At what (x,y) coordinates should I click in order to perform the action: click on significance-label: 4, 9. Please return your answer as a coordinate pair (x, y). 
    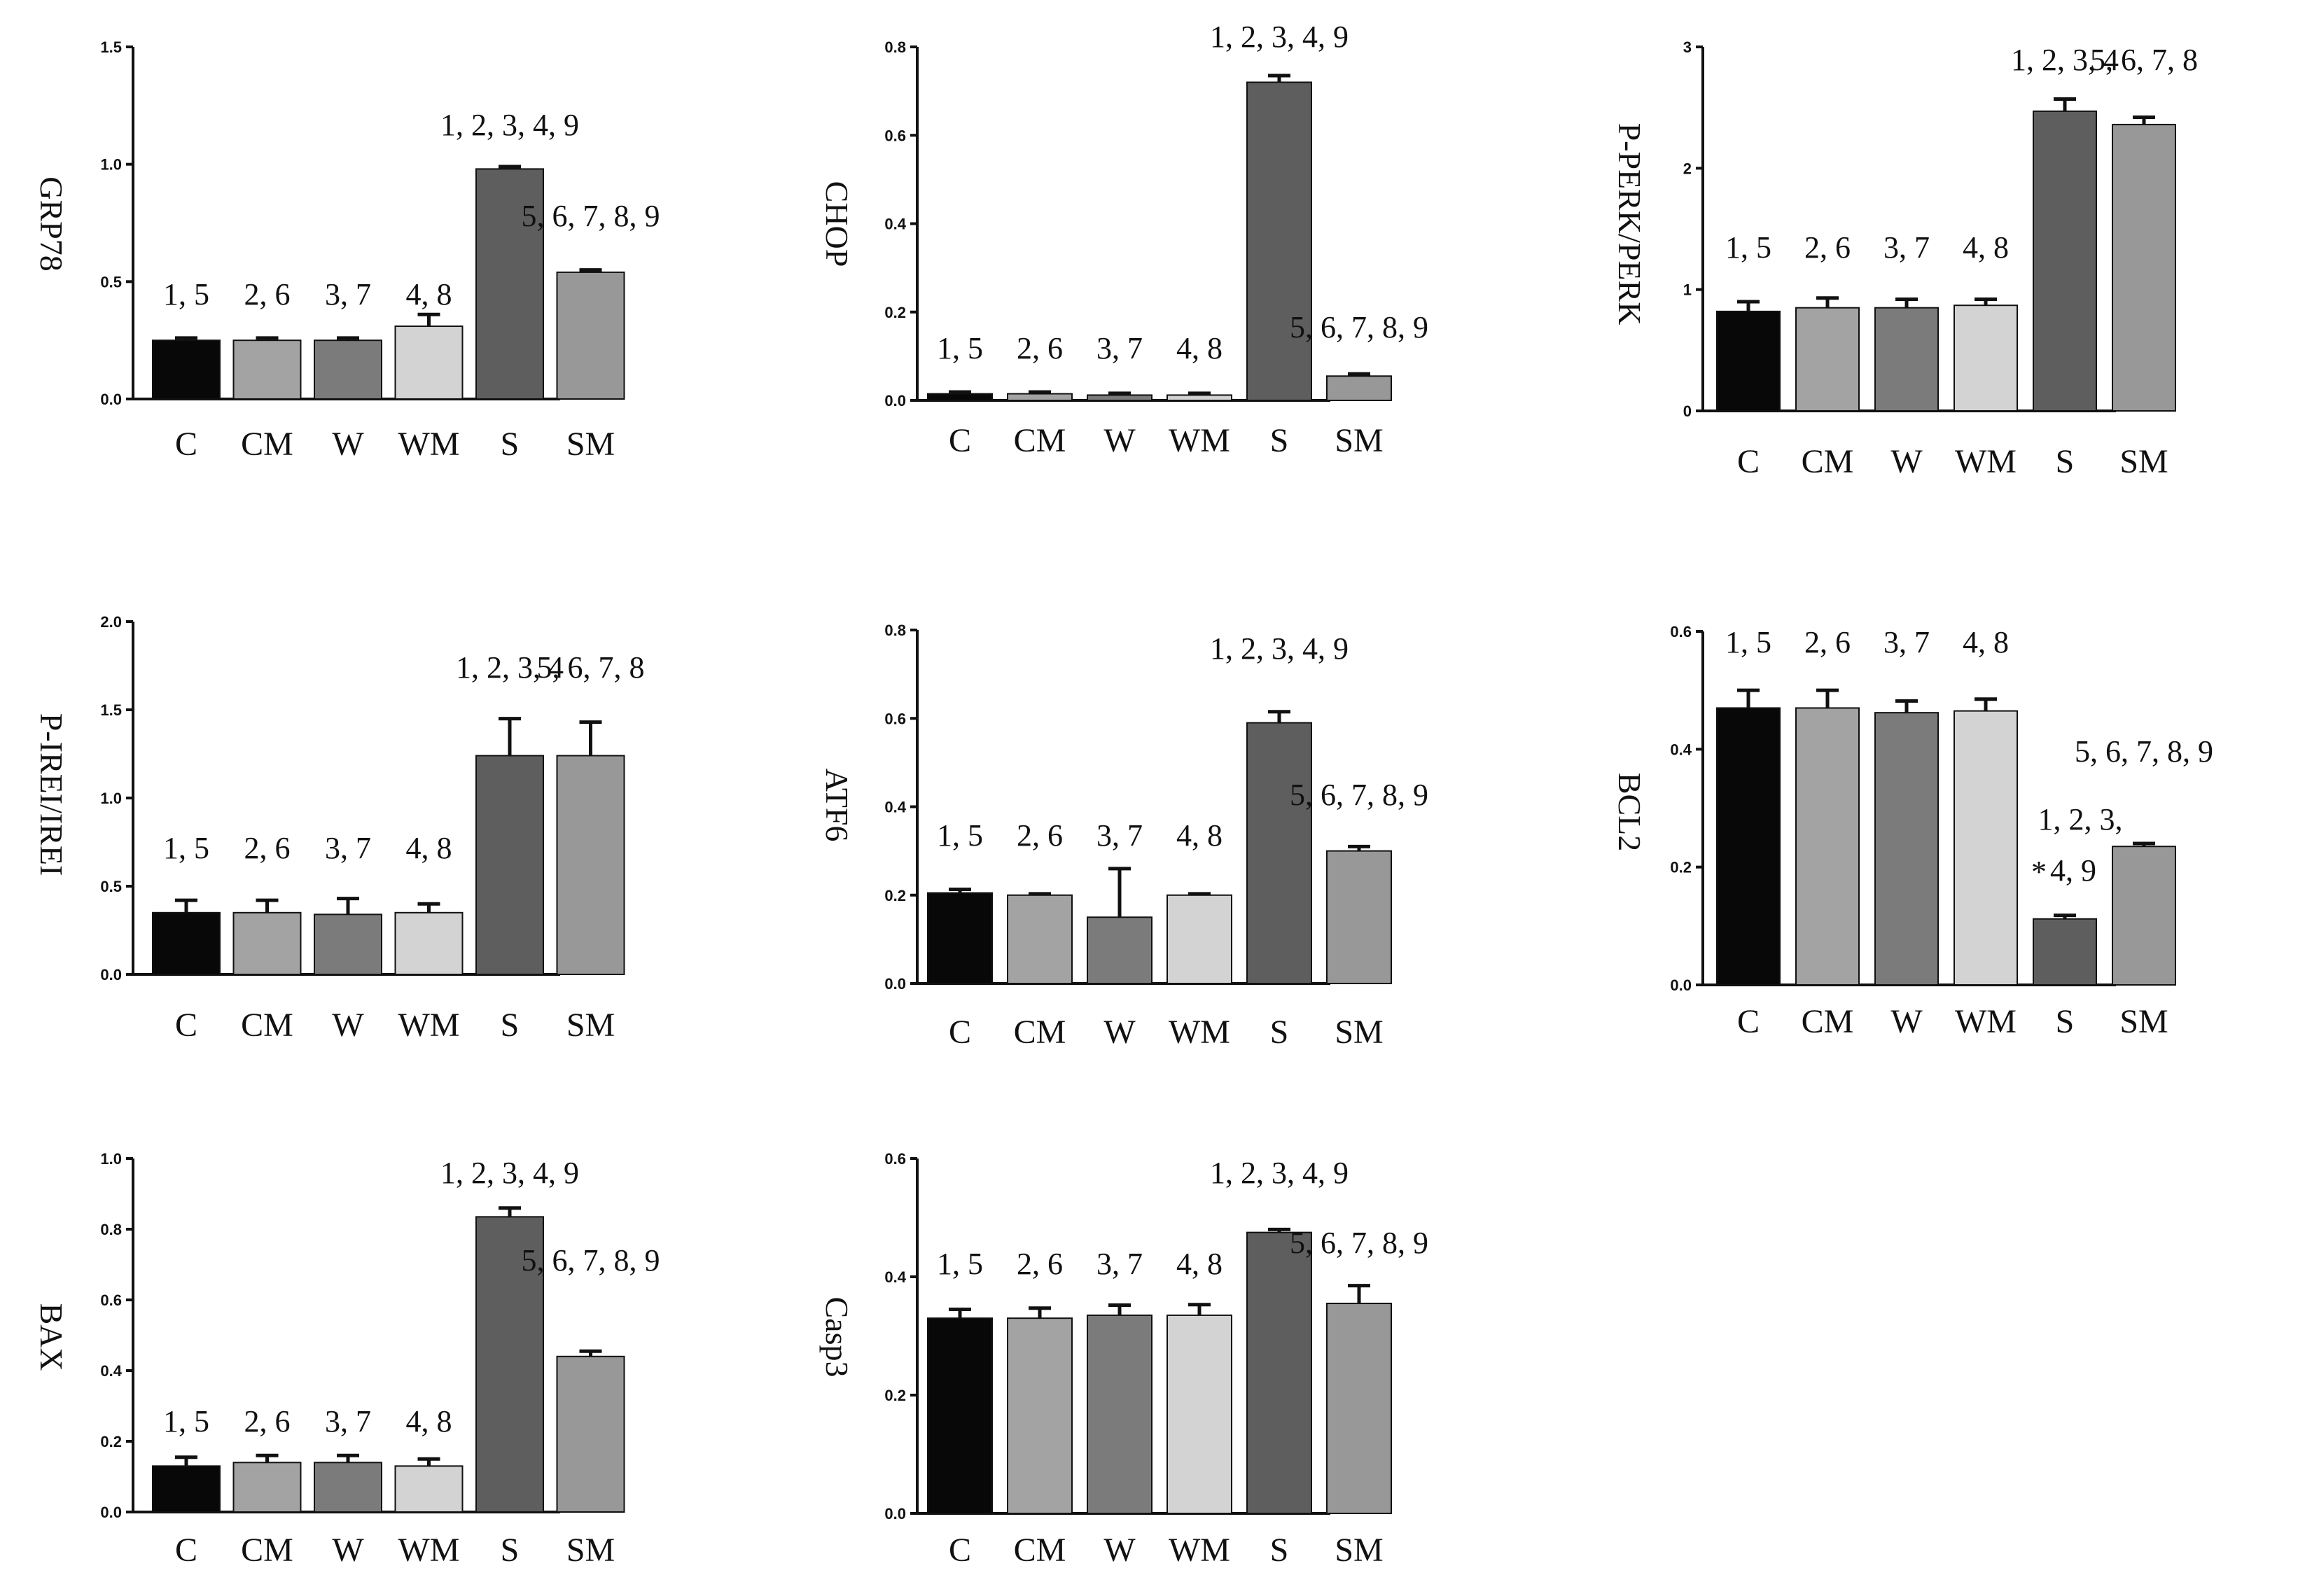
    Looking at the image, I should click on (2073, 870).